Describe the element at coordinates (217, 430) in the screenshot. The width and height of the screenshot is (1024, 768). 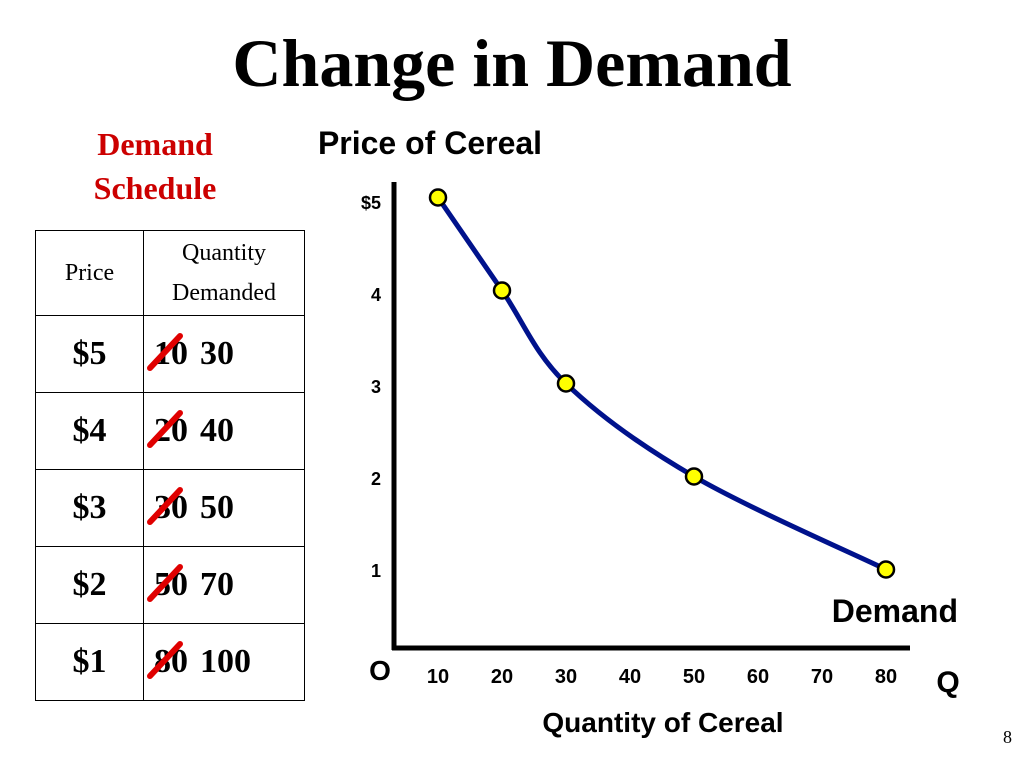
I see `new-quantity: 40` at that location.